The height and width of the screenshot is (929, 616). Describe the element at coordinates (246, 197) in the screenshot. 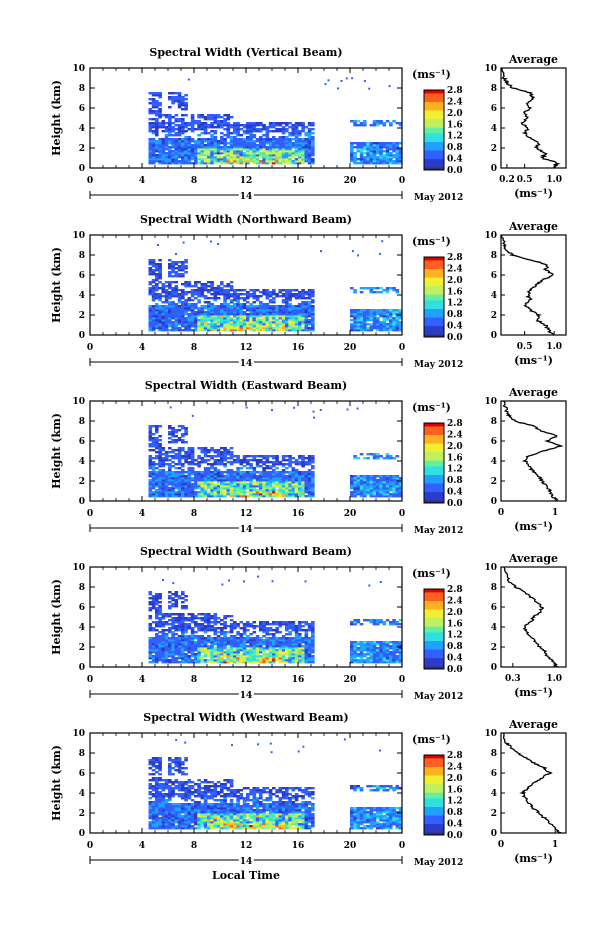

I see `day-label: 14` at that location.